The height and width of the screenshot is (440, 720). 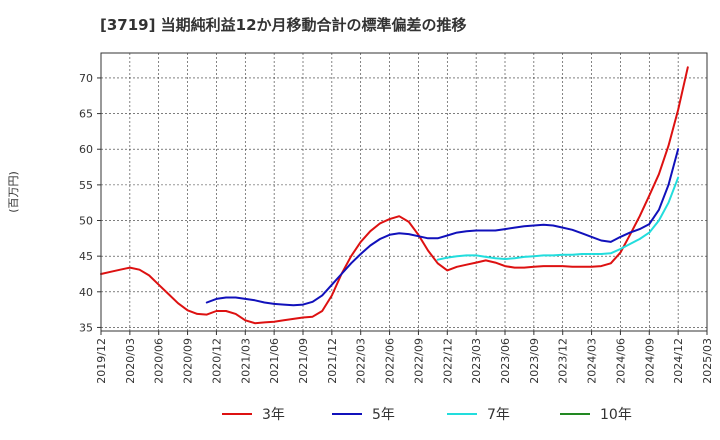 I want to click on legend-label-3年: 3年, so click(x=273, y=415).